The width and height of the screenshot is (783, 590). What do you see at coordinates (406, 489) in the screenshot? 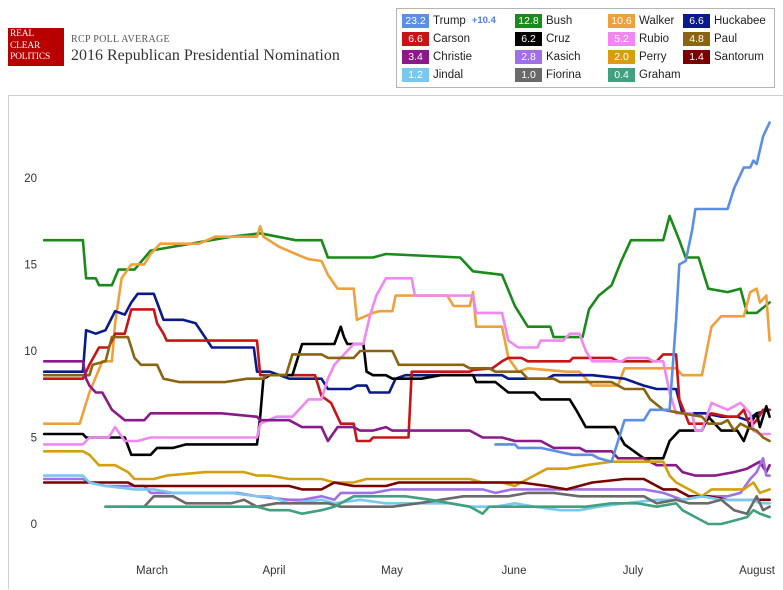
I see `series-line-santorum` at bounding box center [406, 489].